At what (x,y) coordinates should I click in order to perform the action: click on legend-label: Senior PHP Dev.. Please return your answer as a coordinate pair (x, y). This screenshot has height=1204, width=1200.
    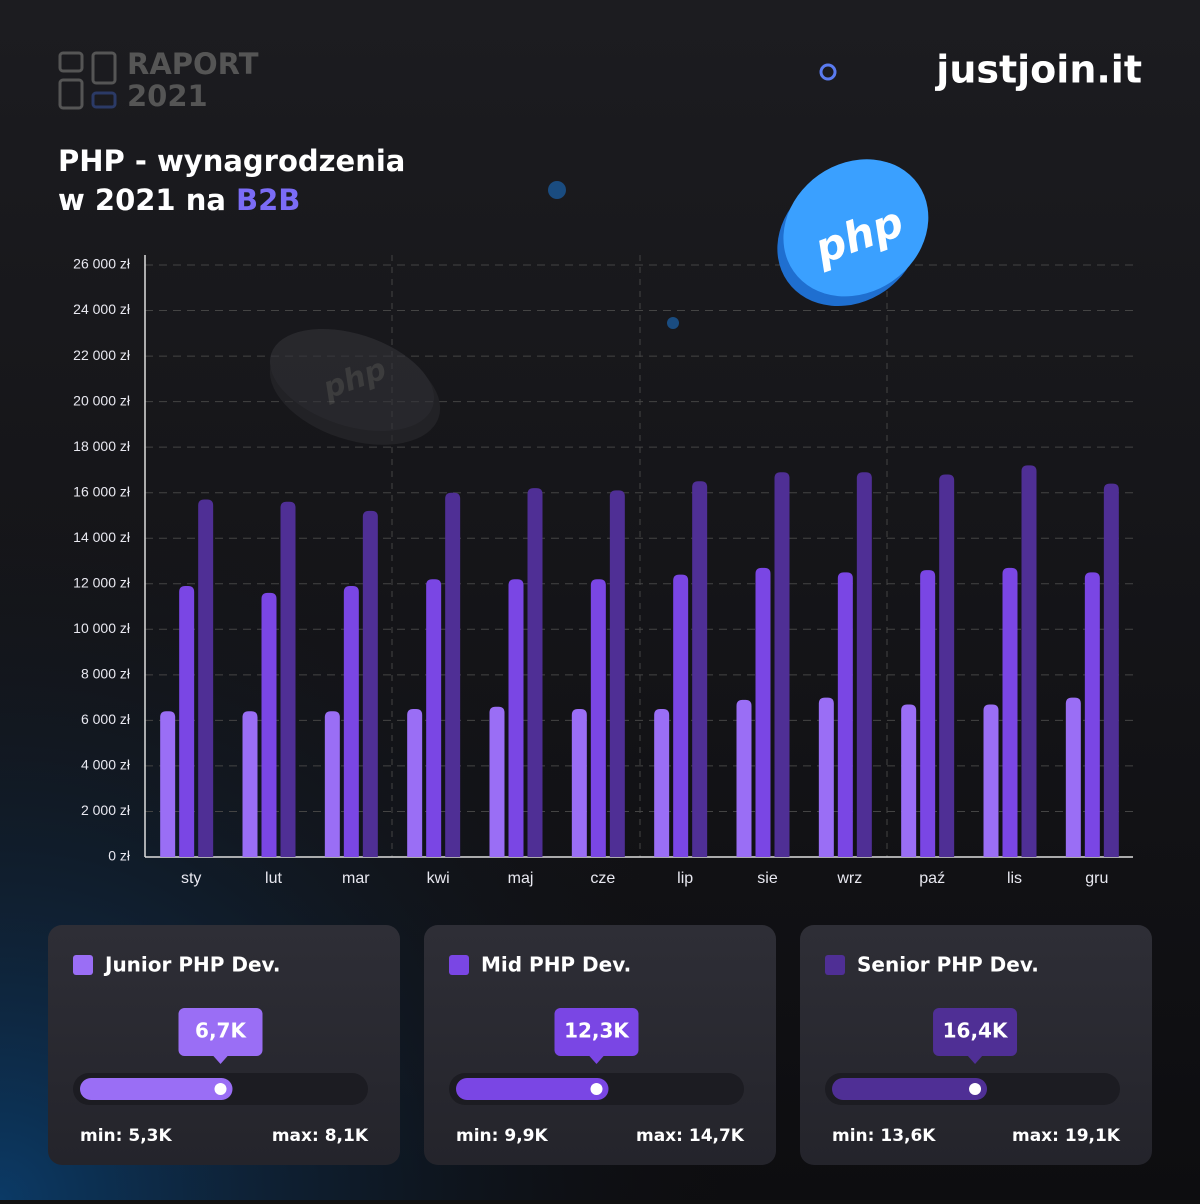
    Looking at the image, I should click on (948, 965).